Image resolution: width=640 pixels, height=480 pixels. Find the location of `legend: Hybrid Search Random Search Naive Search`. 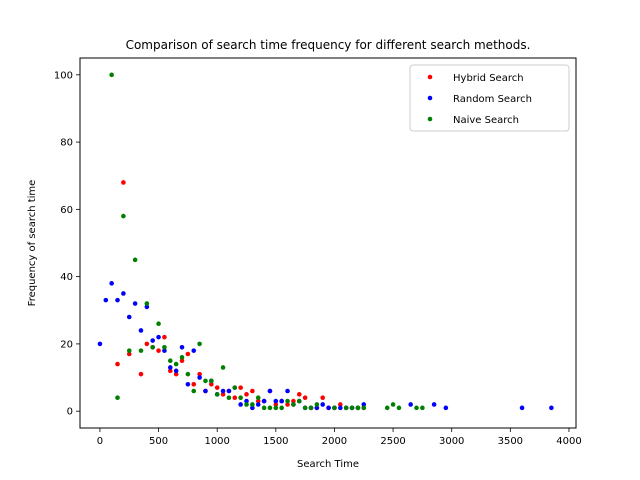

legend: Hybrid Search Random Search Naive Search is located at coordinates (489, 98).